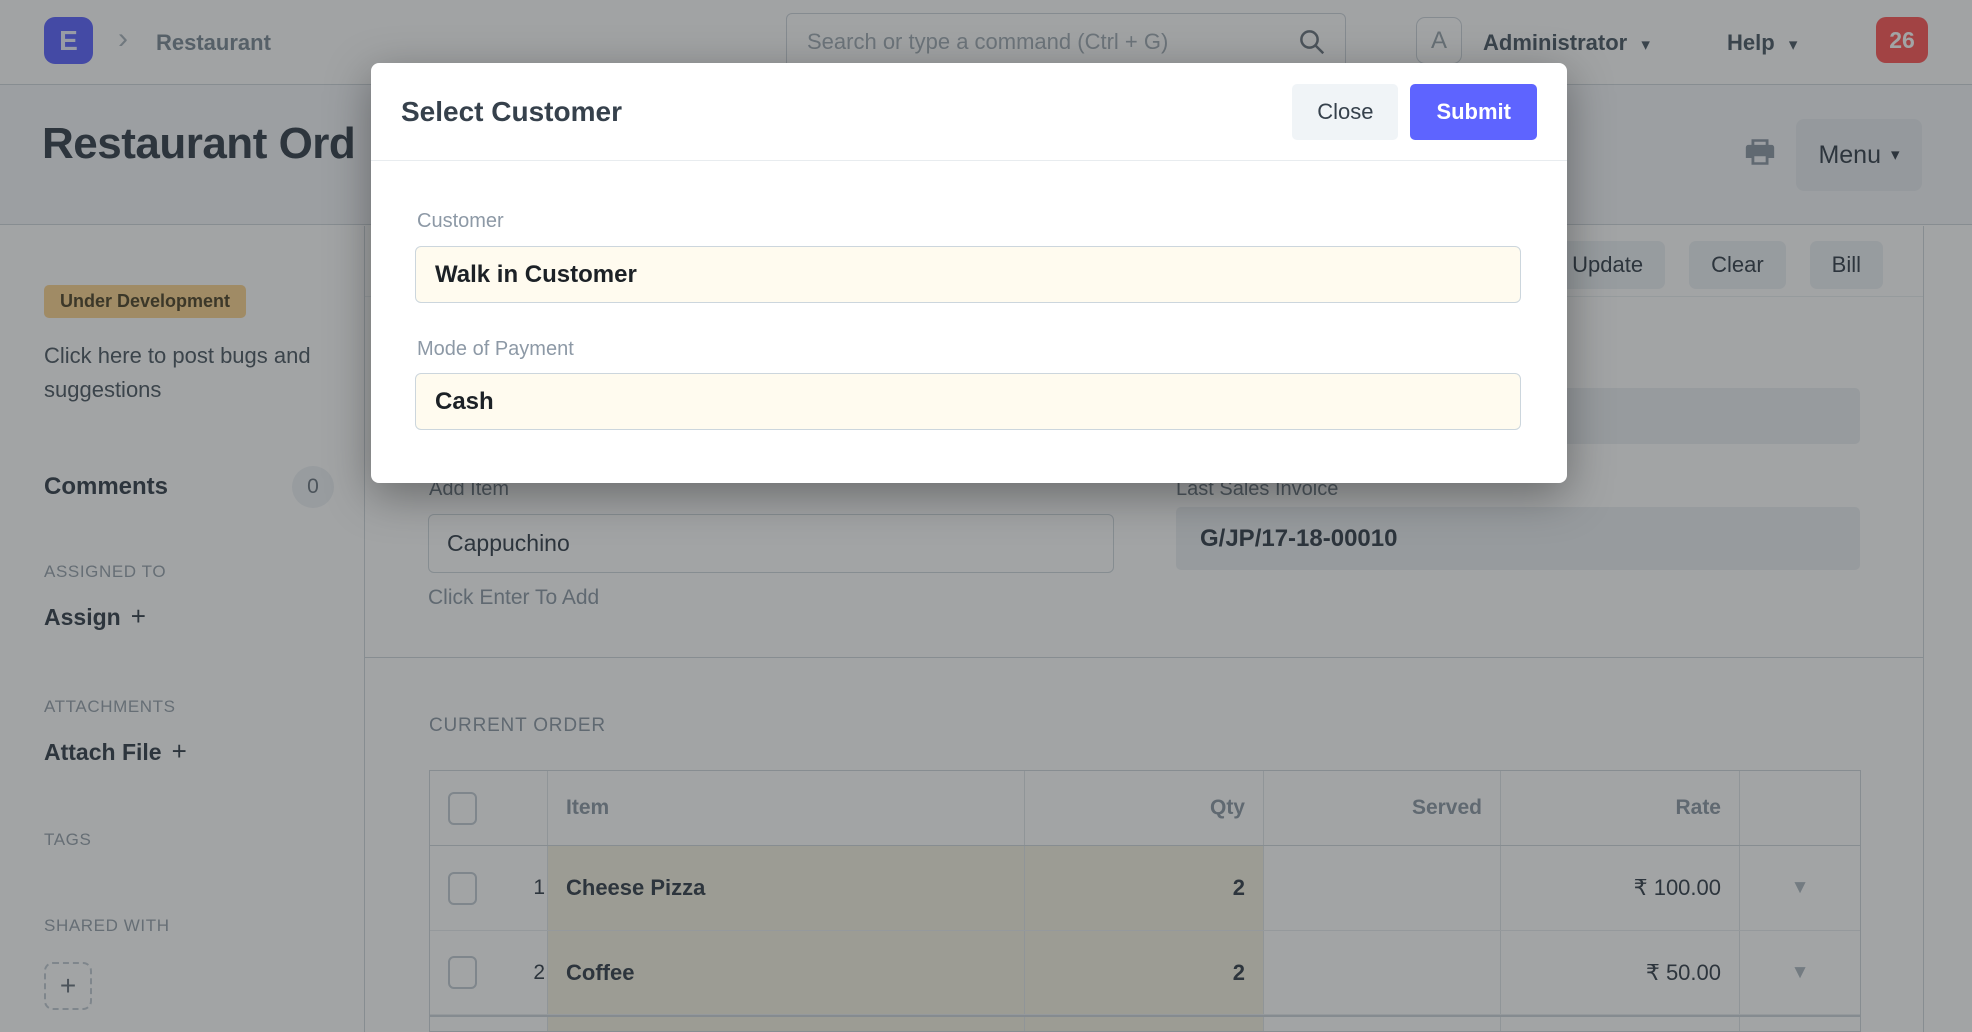 The width and height of the screenshot is (1972, 1032). I want to click on help-menu-label: Help, so click(1751, 42).